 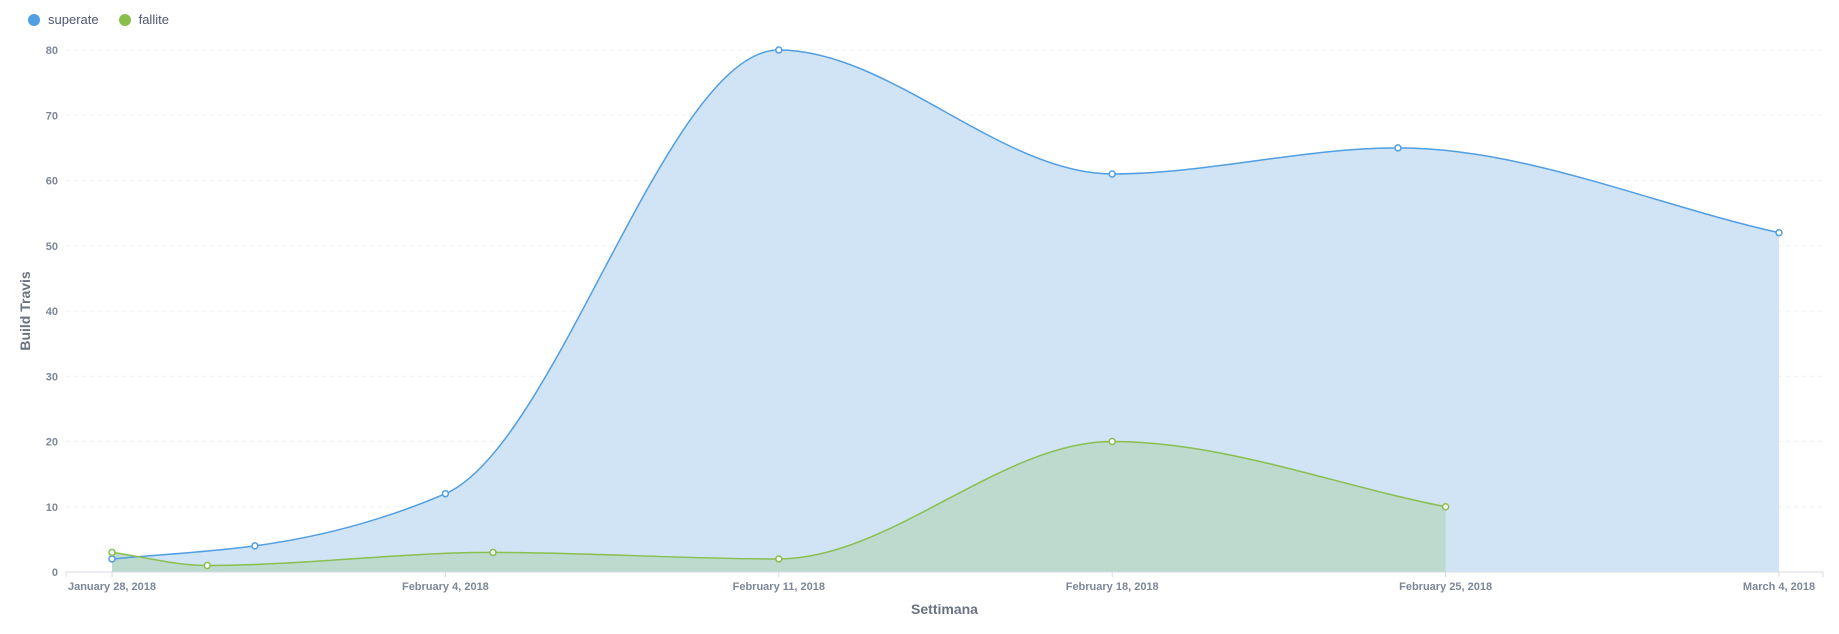 I want to click on x-tick-label: February 11, 2018, so click(x=779, y=587).